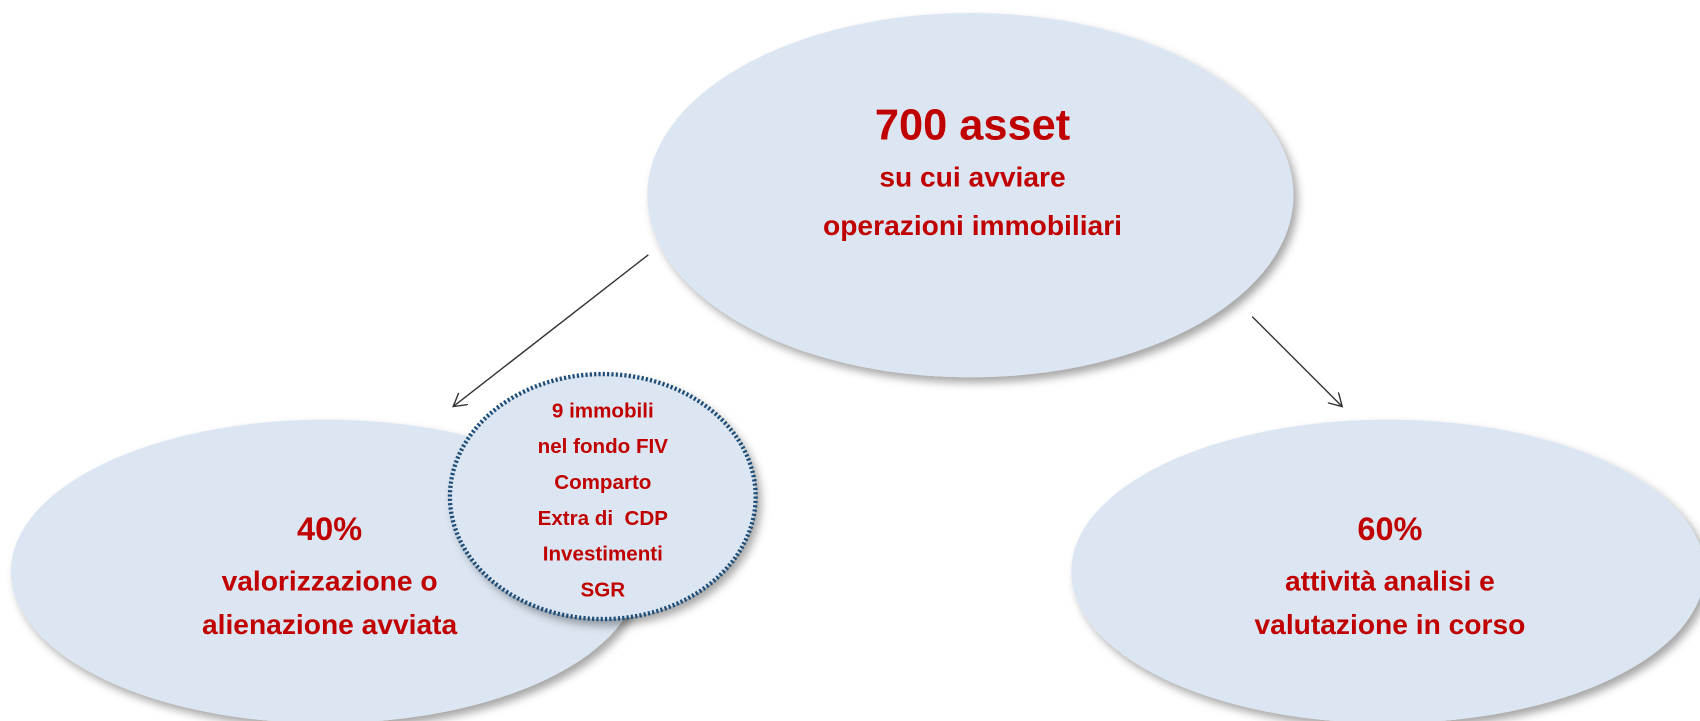  What do you see at coordinates (330, 624) in the screenshot?
I see `node-text: alienazione avviata` at bounding box center [330, 624].